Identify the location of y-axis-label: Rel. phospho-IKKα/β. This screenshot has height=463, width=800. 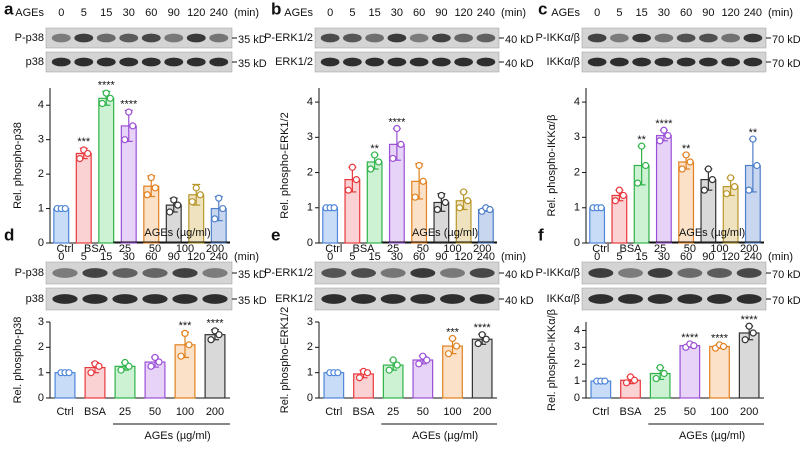
(552, 166).